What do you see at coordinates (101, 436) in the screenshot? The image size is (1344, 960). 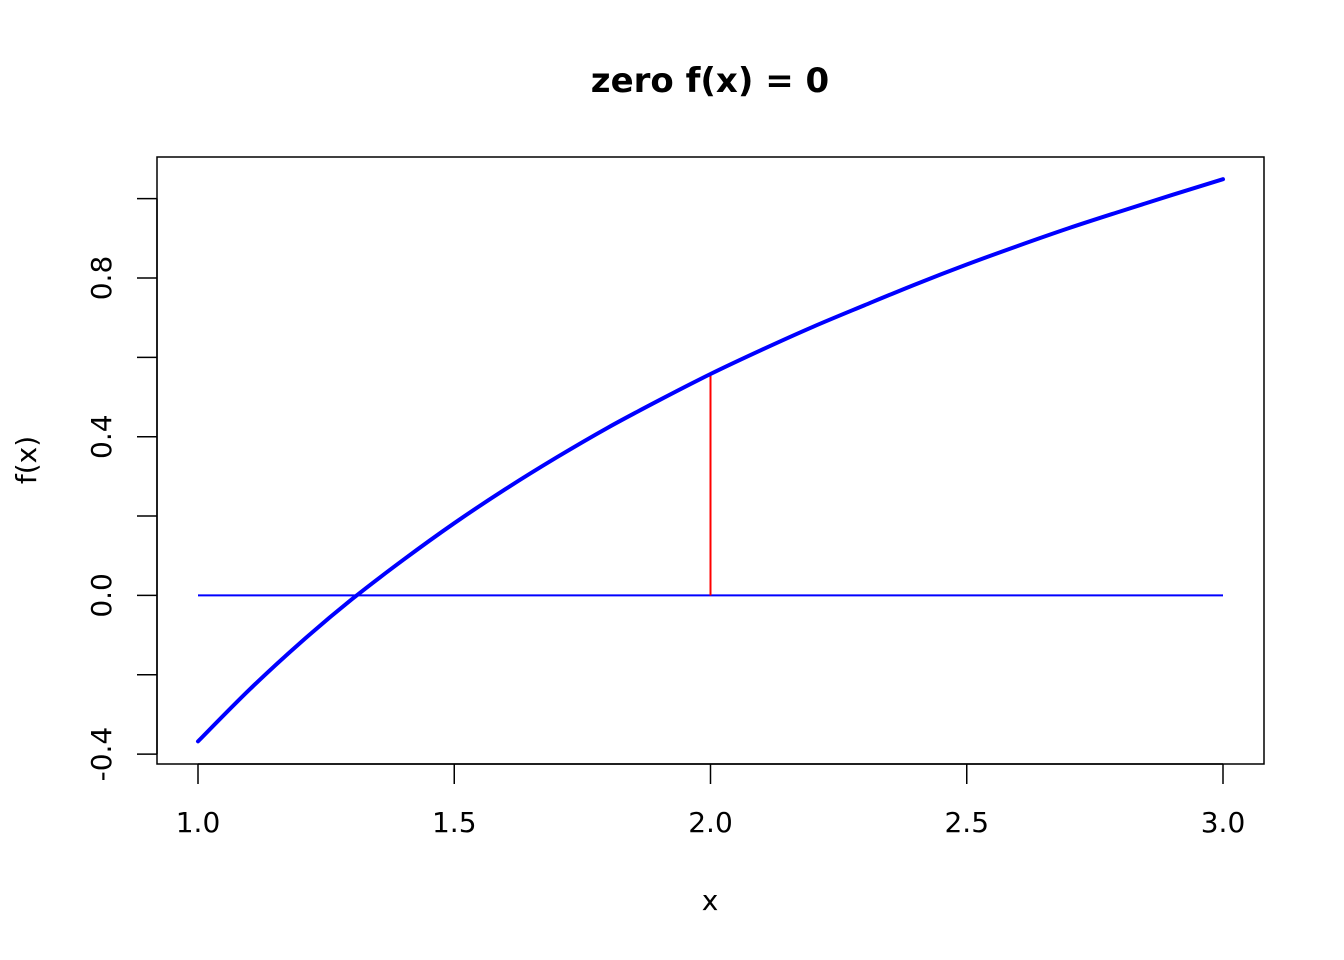 I see `y-tick-label: 0.4` at bounding box center [101, 436].